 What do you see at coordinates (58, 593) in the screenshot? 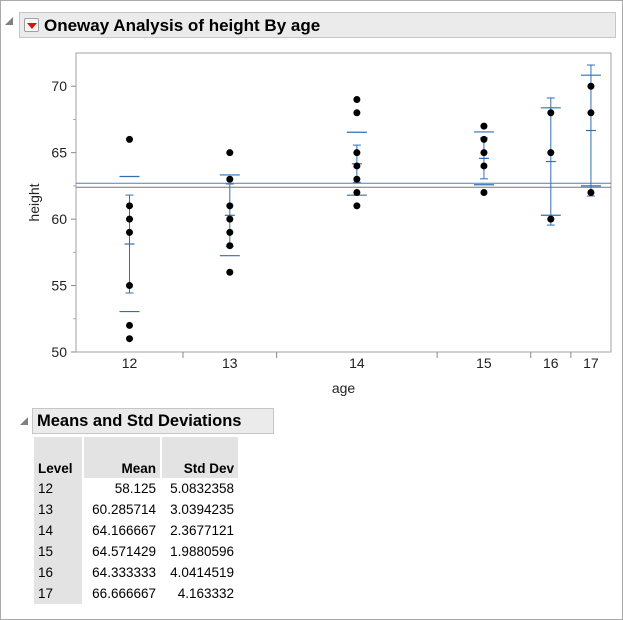
I see `cell-level: 17` at bounding box center [58, 593].